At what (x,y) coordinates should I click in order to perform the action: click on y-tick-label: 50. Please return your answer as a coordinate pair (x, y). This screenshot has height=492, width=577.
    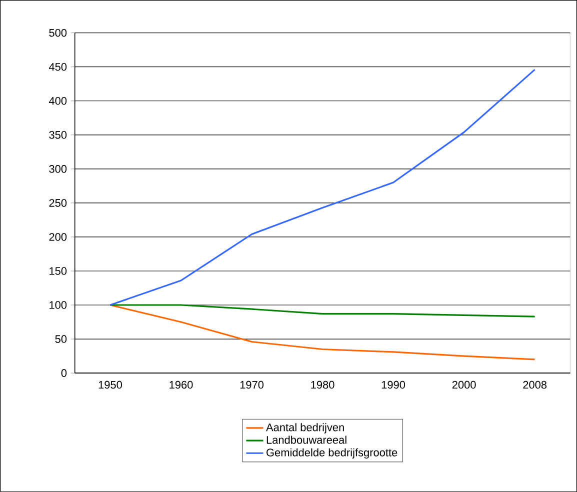
    Looking at the image, I should click on (61, 339).